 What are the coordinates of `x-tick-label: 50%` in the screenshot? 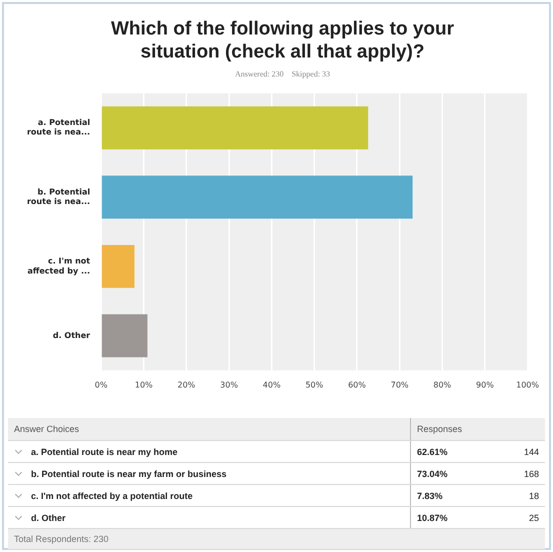 It's located at (314, 385).